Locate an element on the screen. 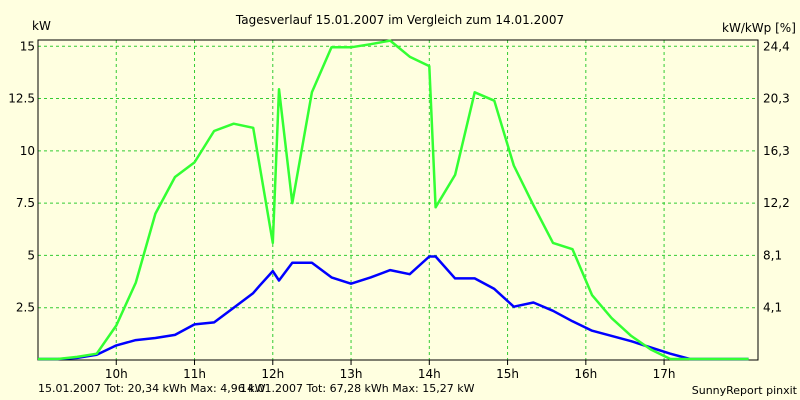 Image resolution: width=800 pixels, height=400 pixels. legend-series-2: 14.01.2007 Tot: 67,28 kWh Max: 15,27 kW is located at coordinates (357, 388).